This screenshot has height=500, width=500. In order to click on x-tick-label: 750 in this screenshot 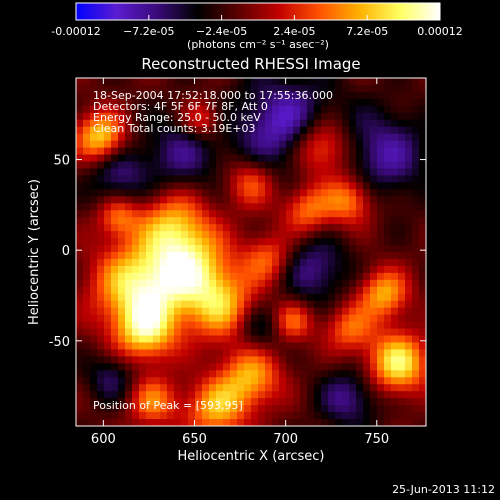, I will do `click(376, 439)`.